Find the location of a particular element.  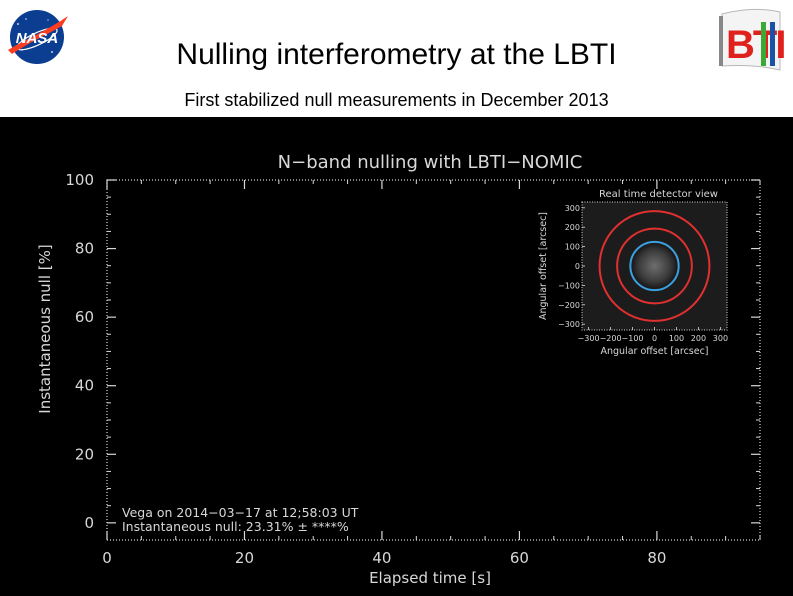

y-axis-label: Instantaneous null [%] is located at coordinates (45, 328).